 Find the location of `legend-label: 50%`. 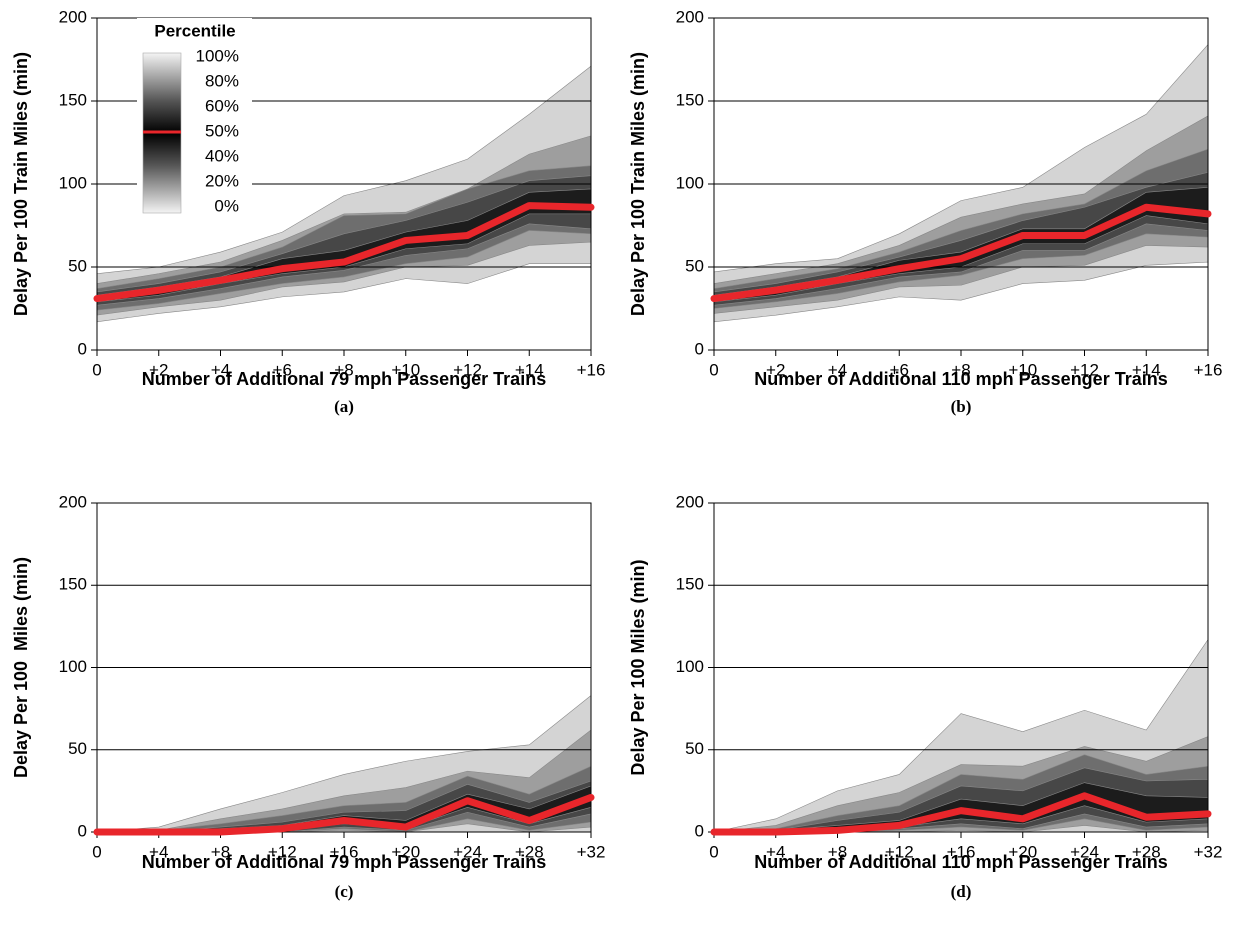

legend-label: 50% is located at coordinates (222, 130).